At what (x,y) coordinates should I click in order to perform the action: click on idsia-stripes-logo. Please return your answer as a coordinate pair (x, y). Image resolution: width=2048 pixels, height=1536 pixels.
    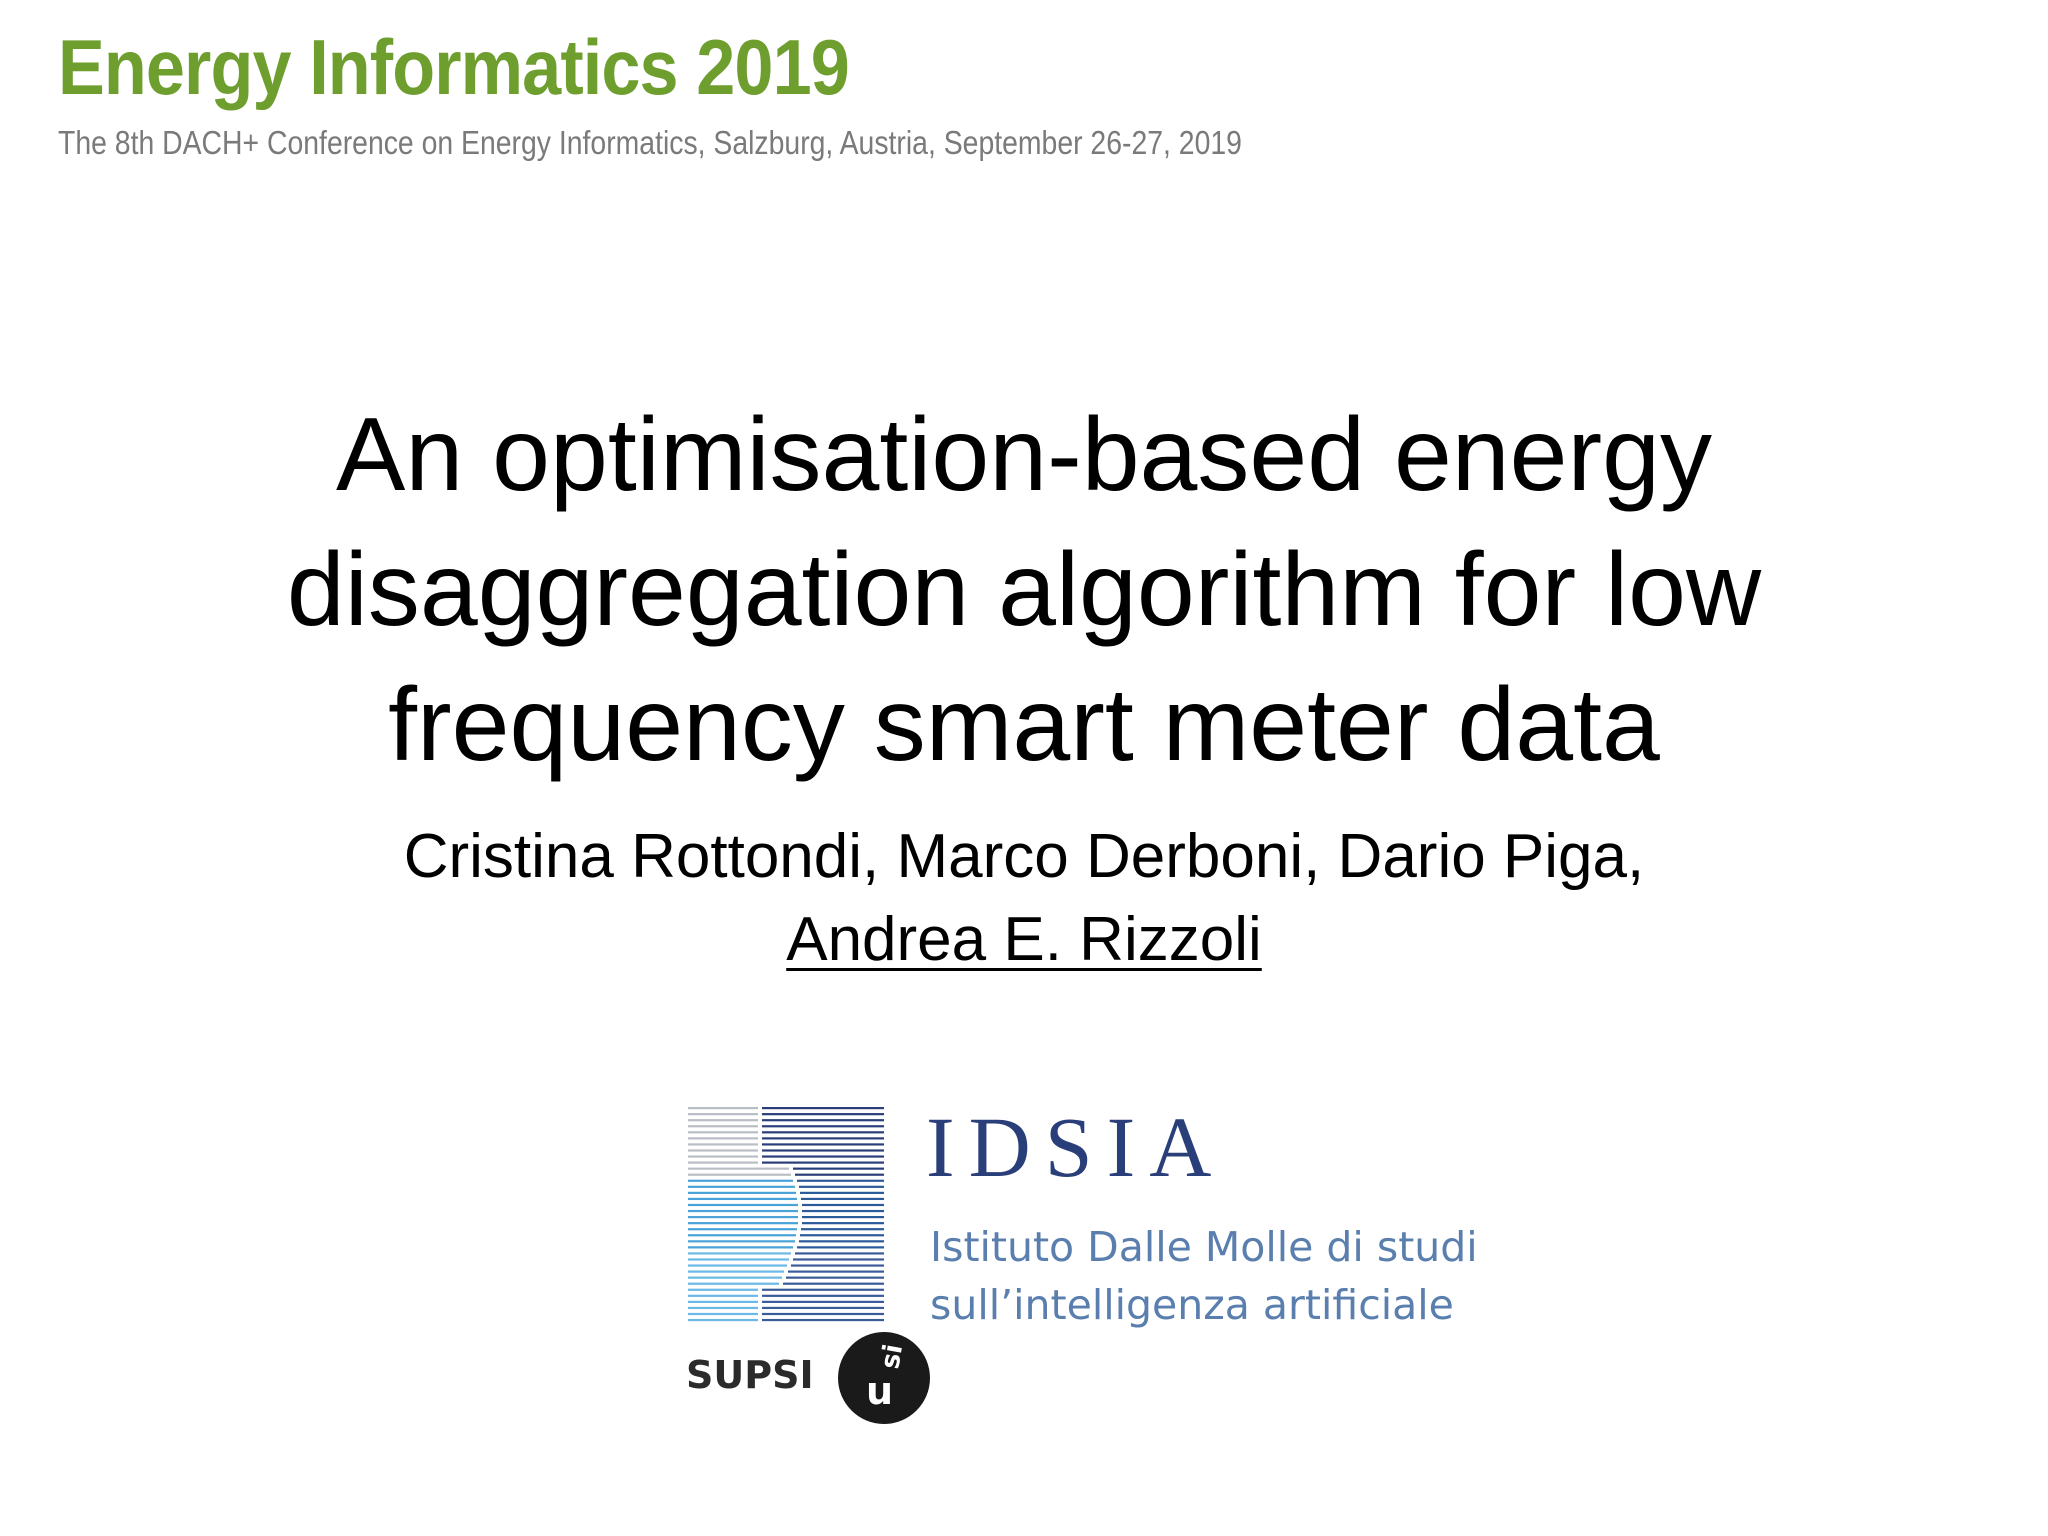
    Looking at the image, I should click on (786, 1214).